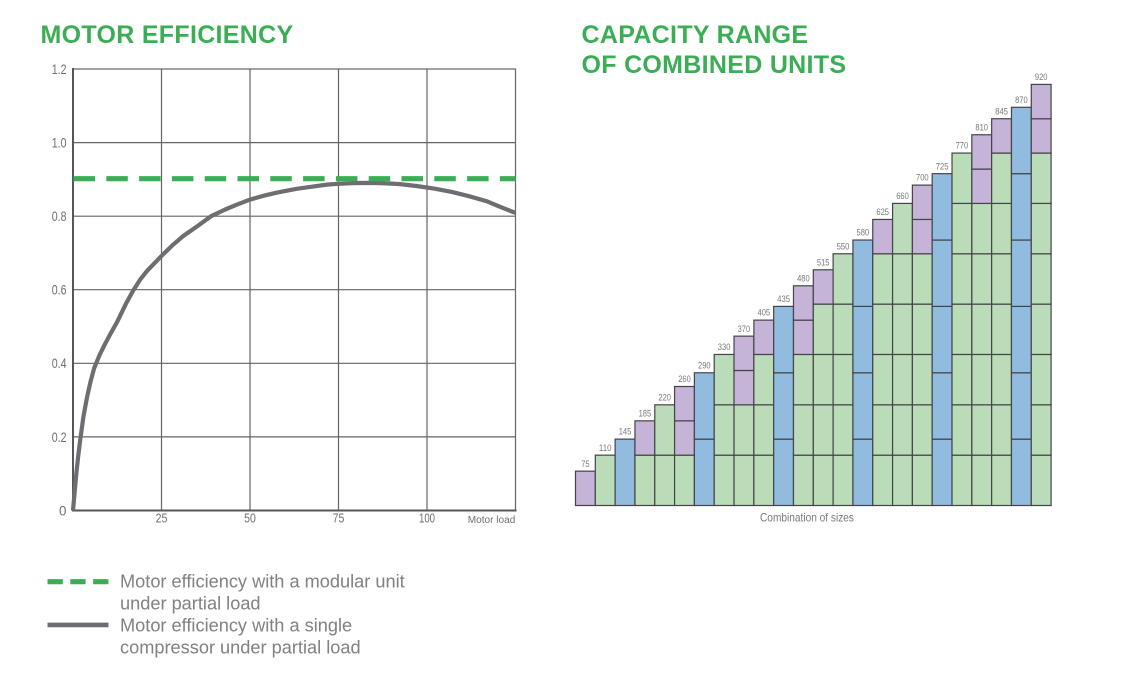 The height and width of the screenshot is (683, 1125). I want to click on svg-text: 100, so click(427, 518).